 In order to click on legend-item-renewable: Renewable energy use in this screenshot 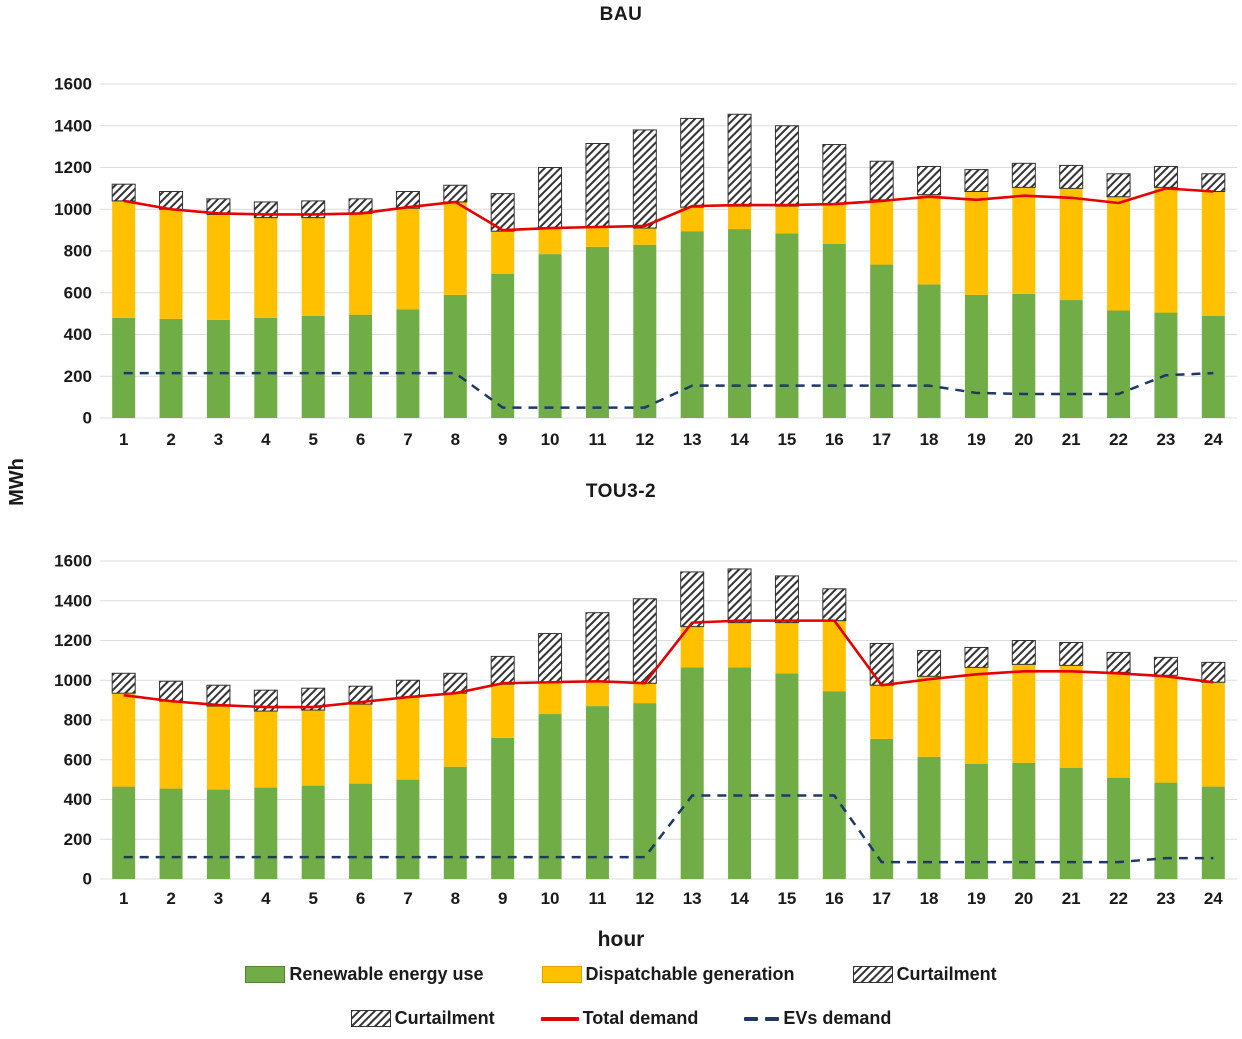, I will do `click(364, 974)`.